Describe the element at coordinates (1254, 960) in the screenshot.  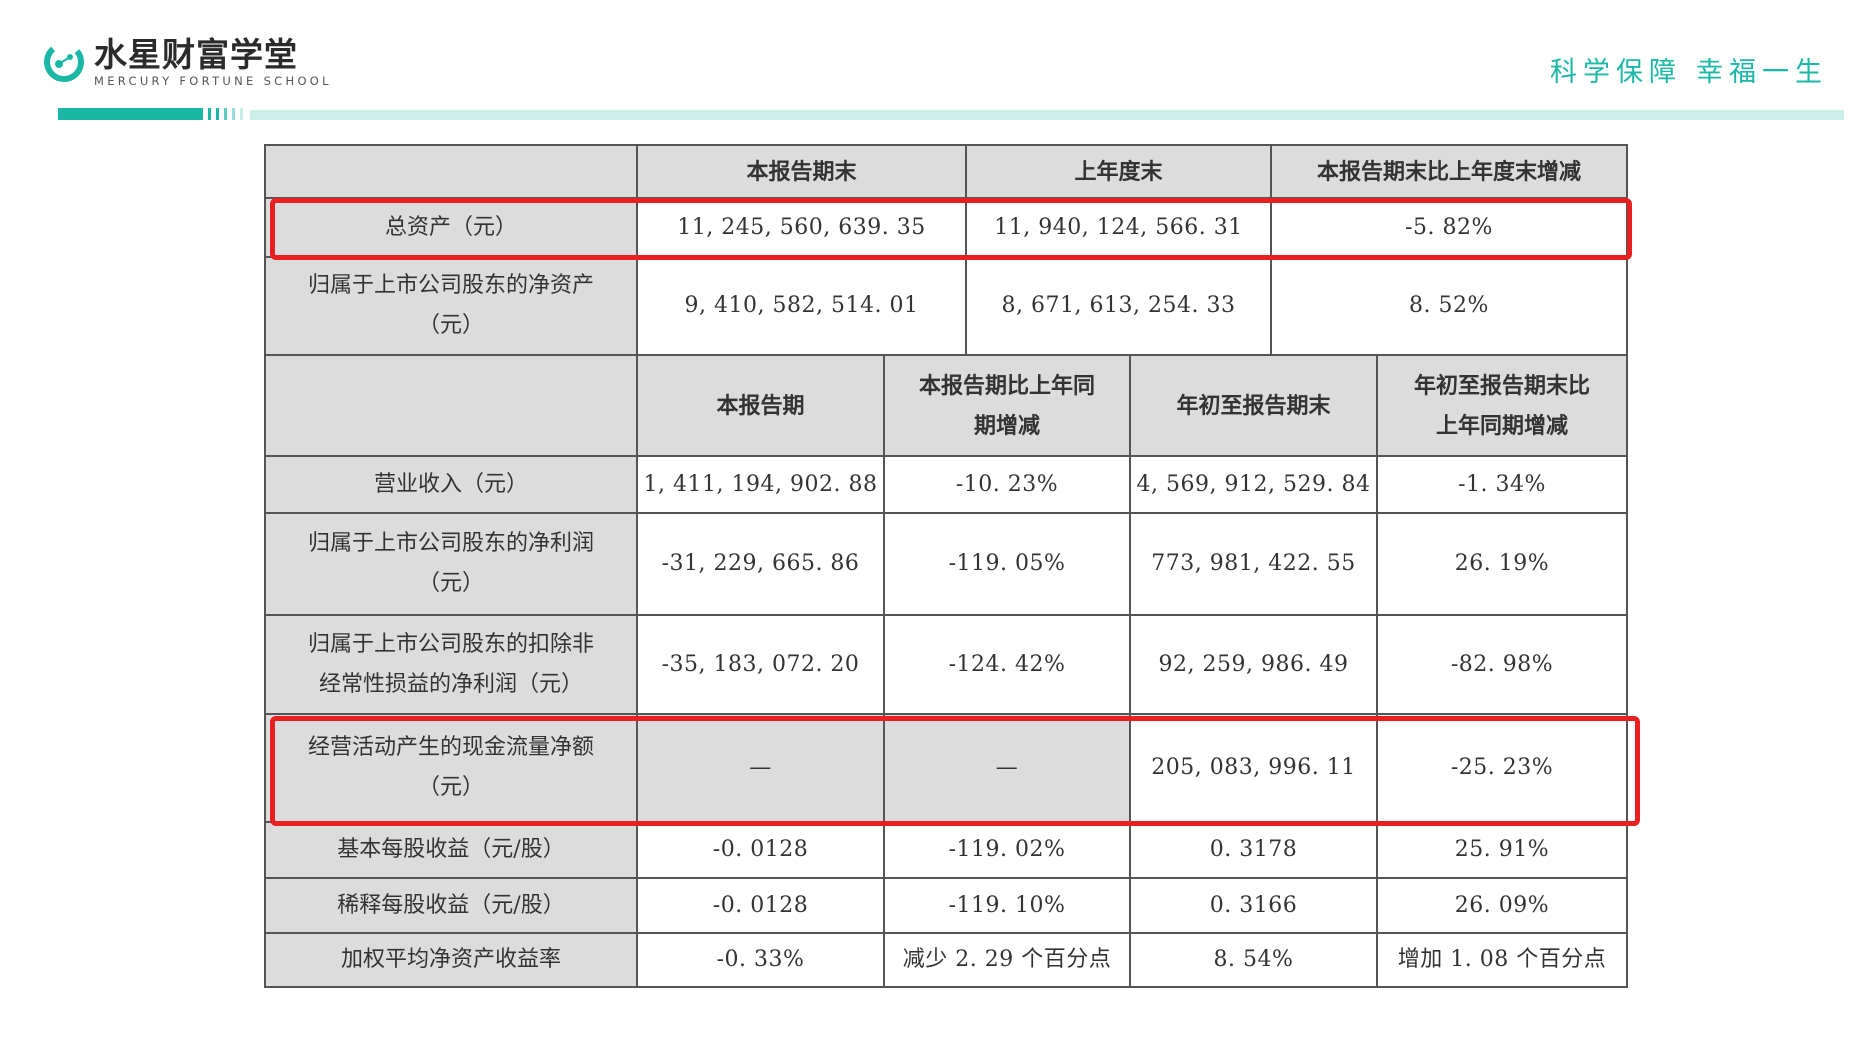
I see `table-cell: 8. 54%` at that location.